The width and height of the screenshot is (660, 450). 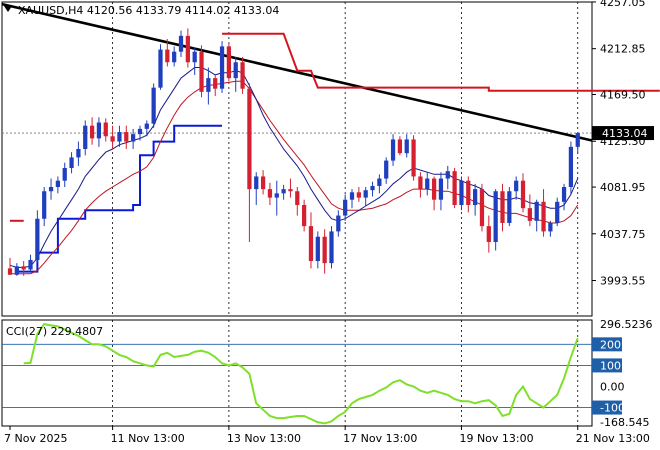 What do you see at coordinates (51, 10) in the screenshot?
I see `symbol-label: XAUUSD,H4` at bounding box center [51, 10].